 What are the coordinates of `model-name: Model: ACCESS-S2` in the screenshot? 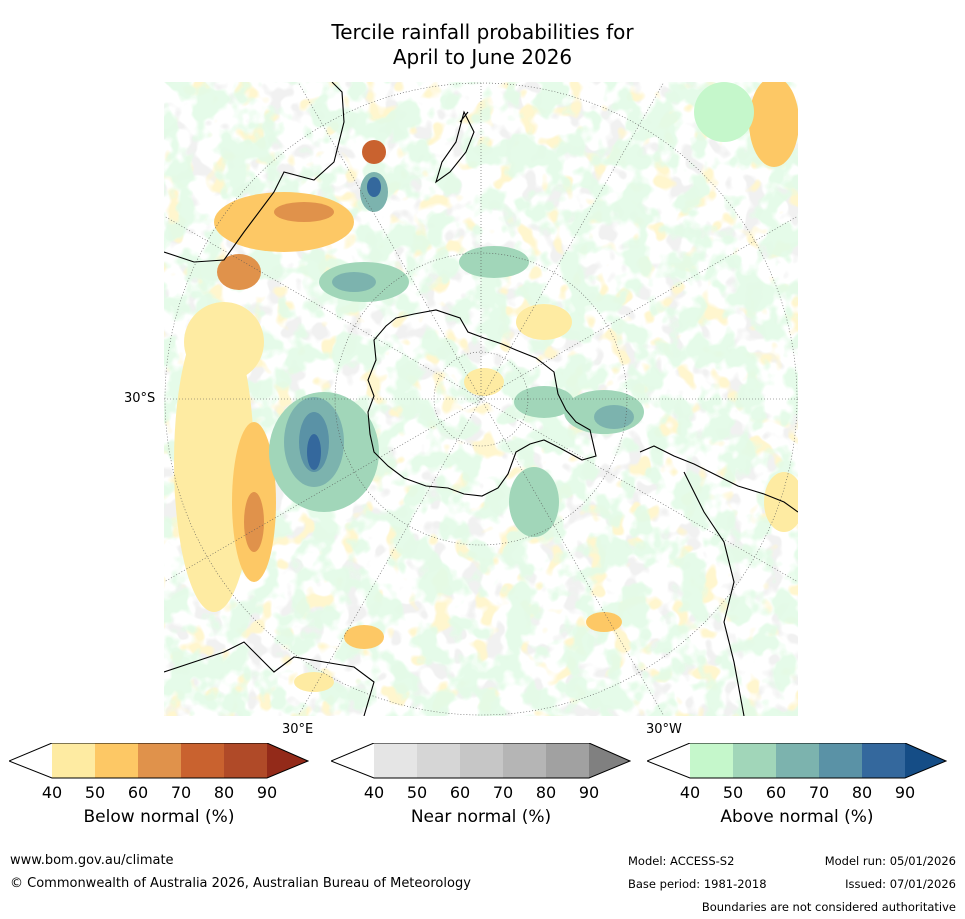 It's located at (681, 861).